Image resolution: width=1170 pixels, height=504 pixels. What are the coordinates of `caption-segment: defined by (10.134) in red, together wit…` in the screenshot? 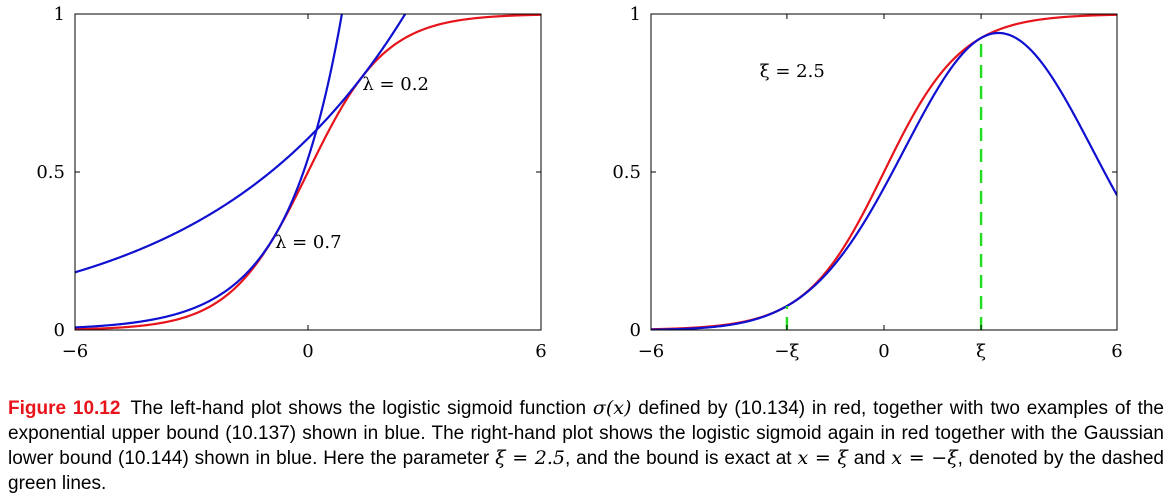 It's located at (586, 433).